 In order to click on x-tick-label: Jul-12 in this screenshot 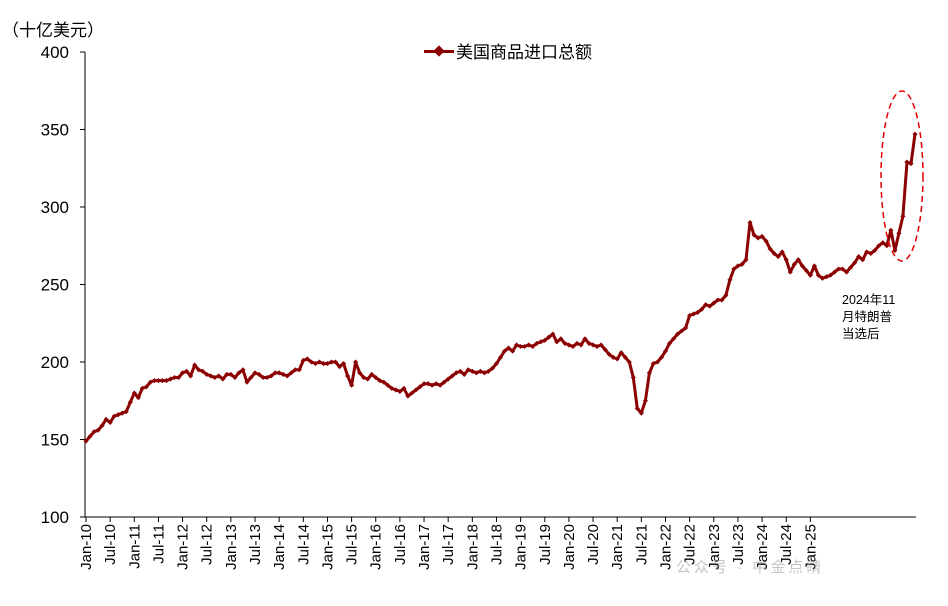, I will do `click(207, 544)`.